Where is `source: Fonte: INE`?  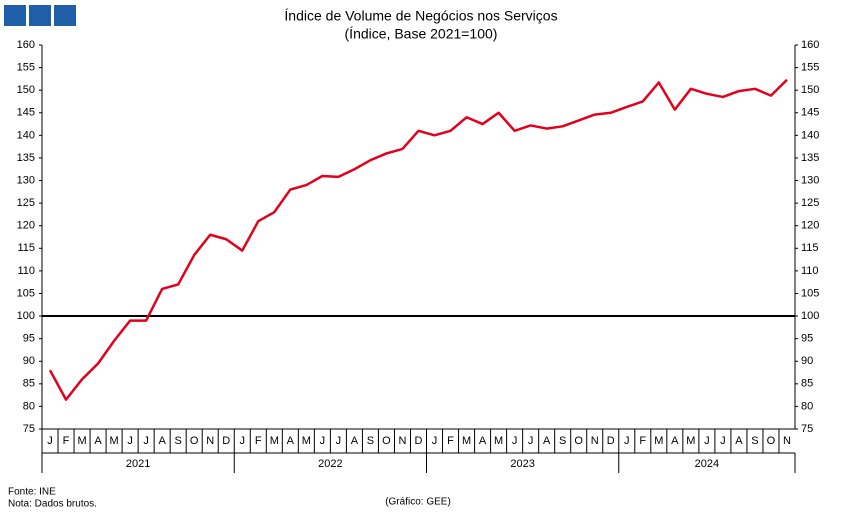
source: Fonte: INE is located at coordinates (32, 492).